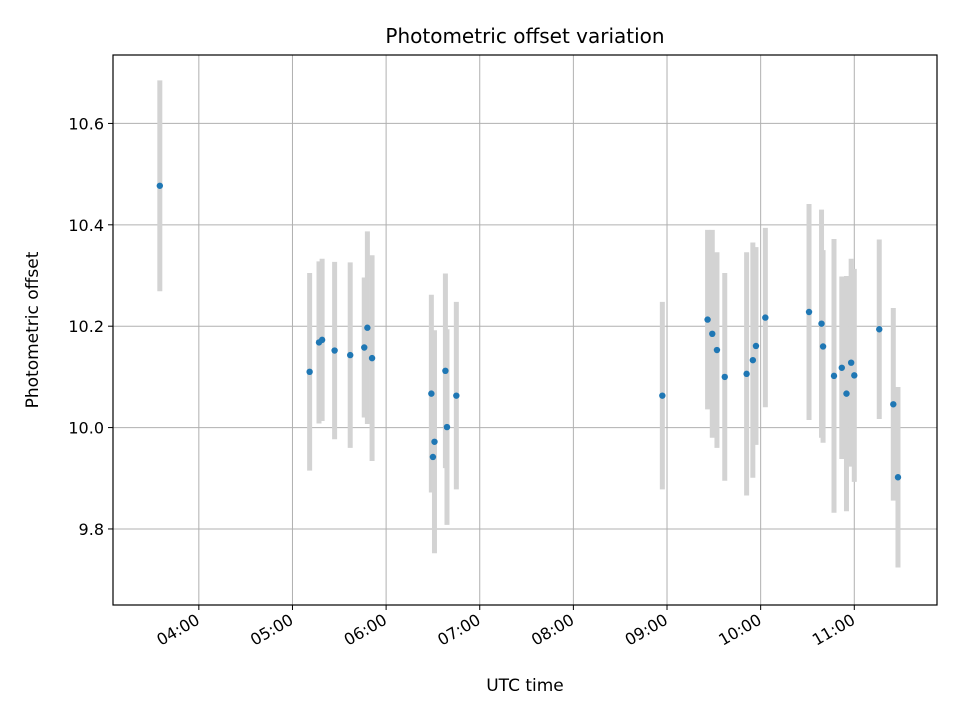 The width and height of the screenshot is (960, 720). Describe the element at coordinates (552, 630) in the screenshot. I see `x-tick-label: 08:00` at that location.